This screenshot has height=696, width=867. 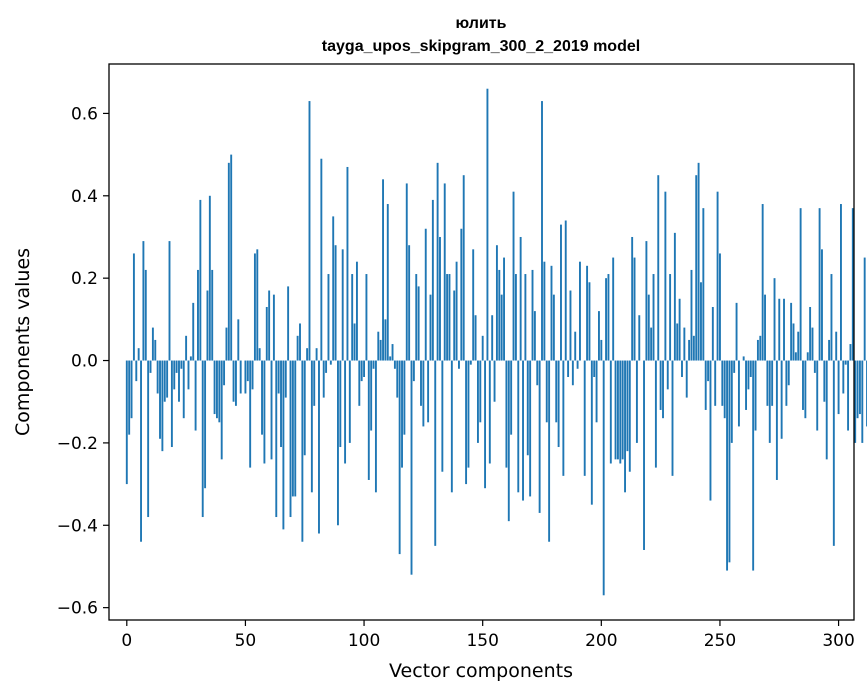 What do you see at coordinates (481, 23) in the screenshot?
I see `chart-title-line-1: юлить` at bounding box center [481, 23].